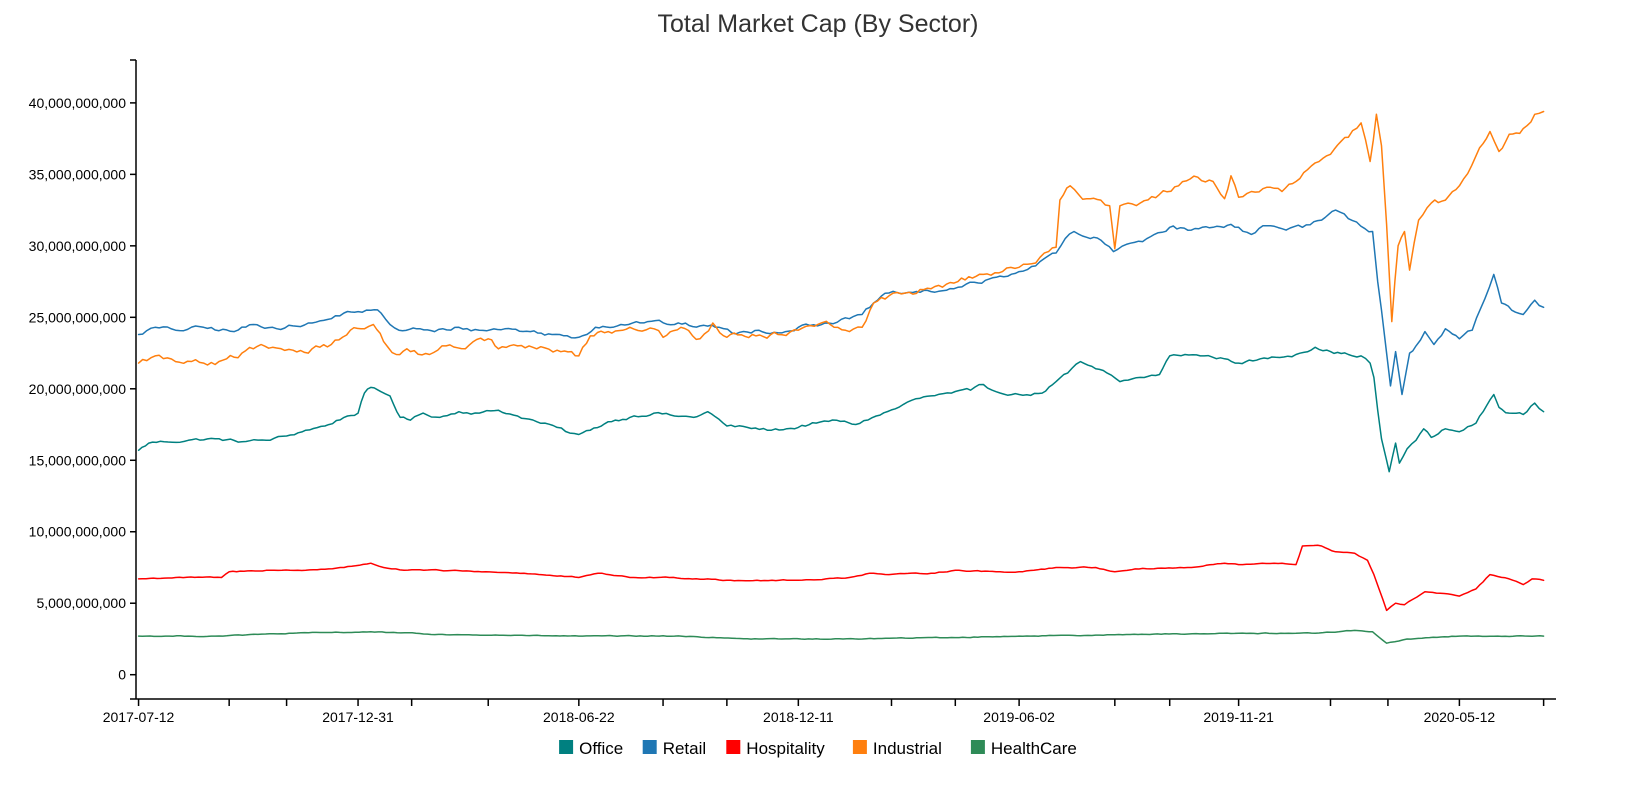  I want to click on x-tick-label: 2019-11-21, so click(1238, 717).